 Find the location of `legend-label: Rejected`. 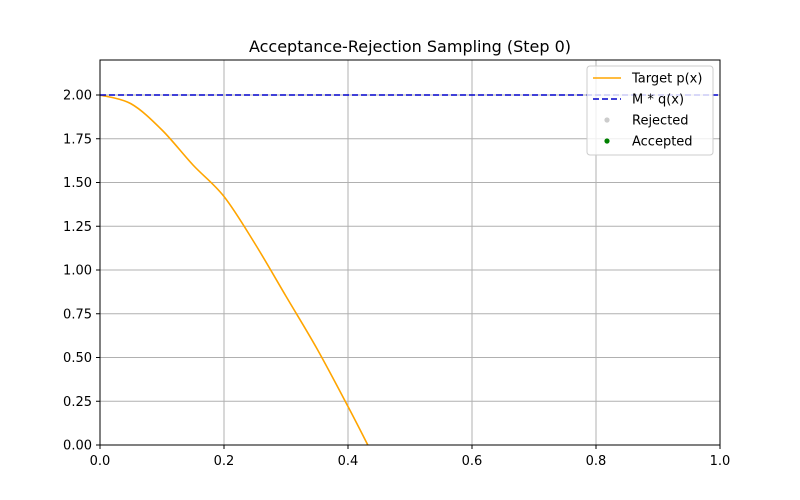

legend-label: Rejected is located at coordinates (660, 121).